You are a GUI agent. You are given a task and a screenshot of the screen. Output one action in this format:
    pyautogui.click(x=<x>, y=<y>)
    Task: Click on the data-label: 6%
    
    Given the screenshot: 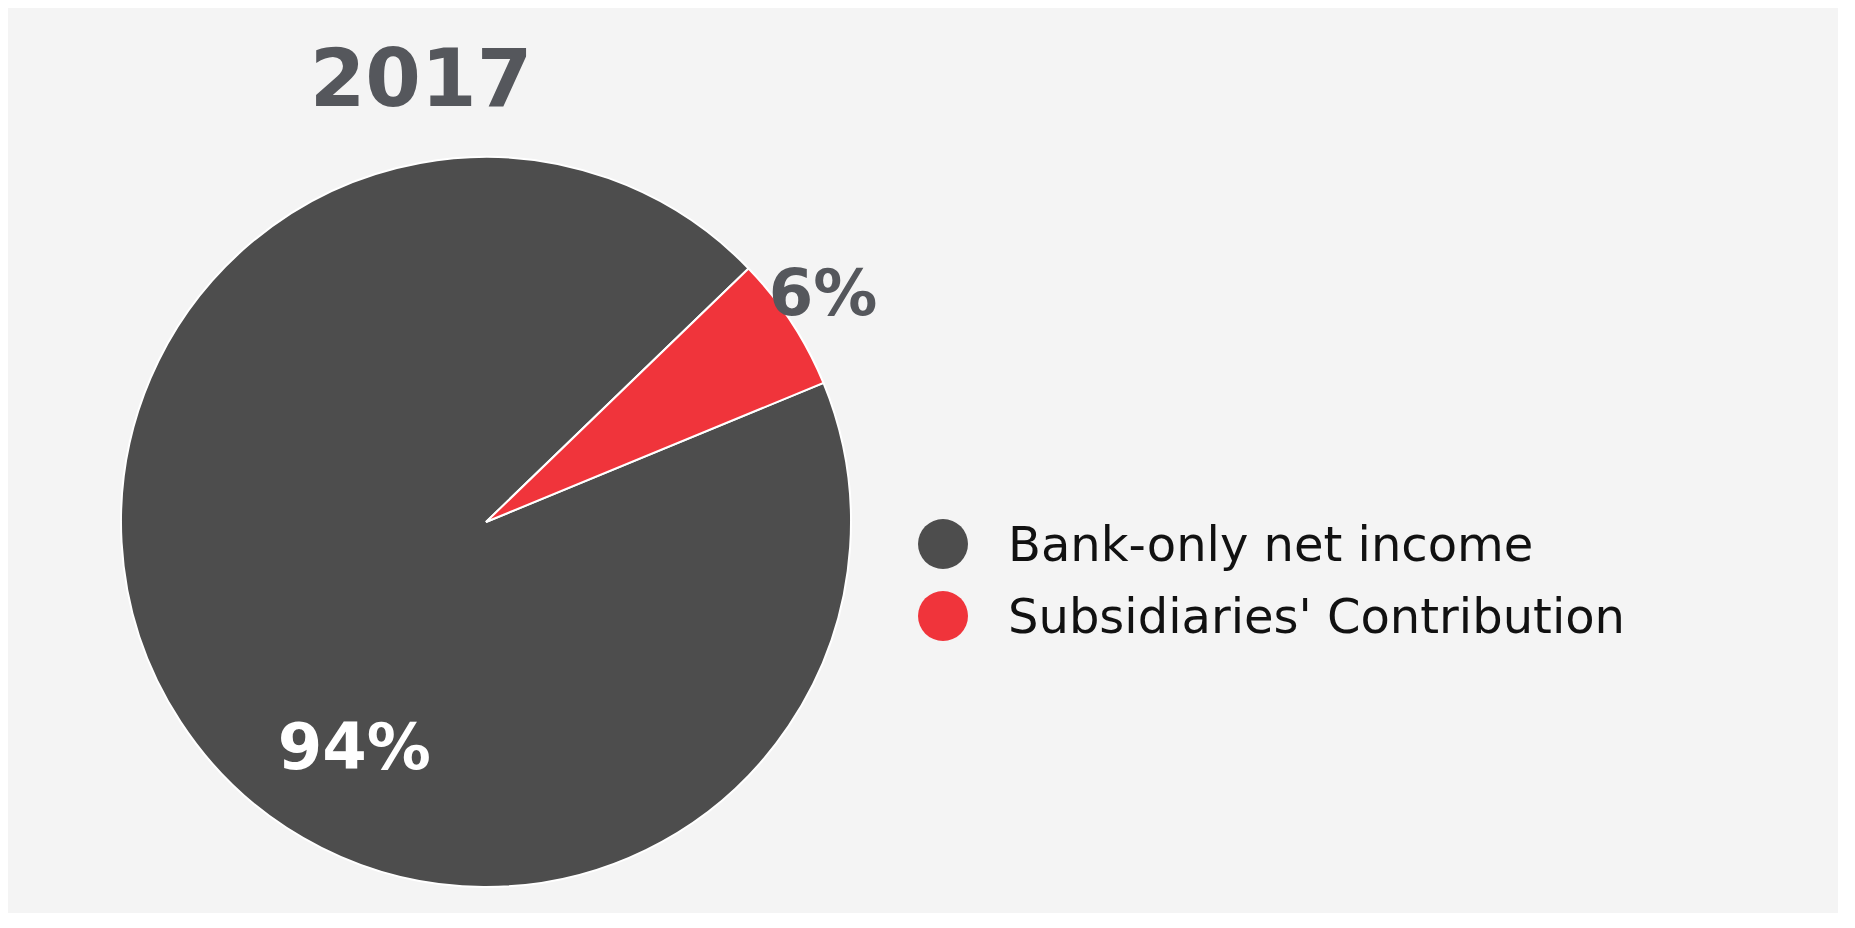 What is the action you would take?
    pyautogui.click(x=823, y=293)
    